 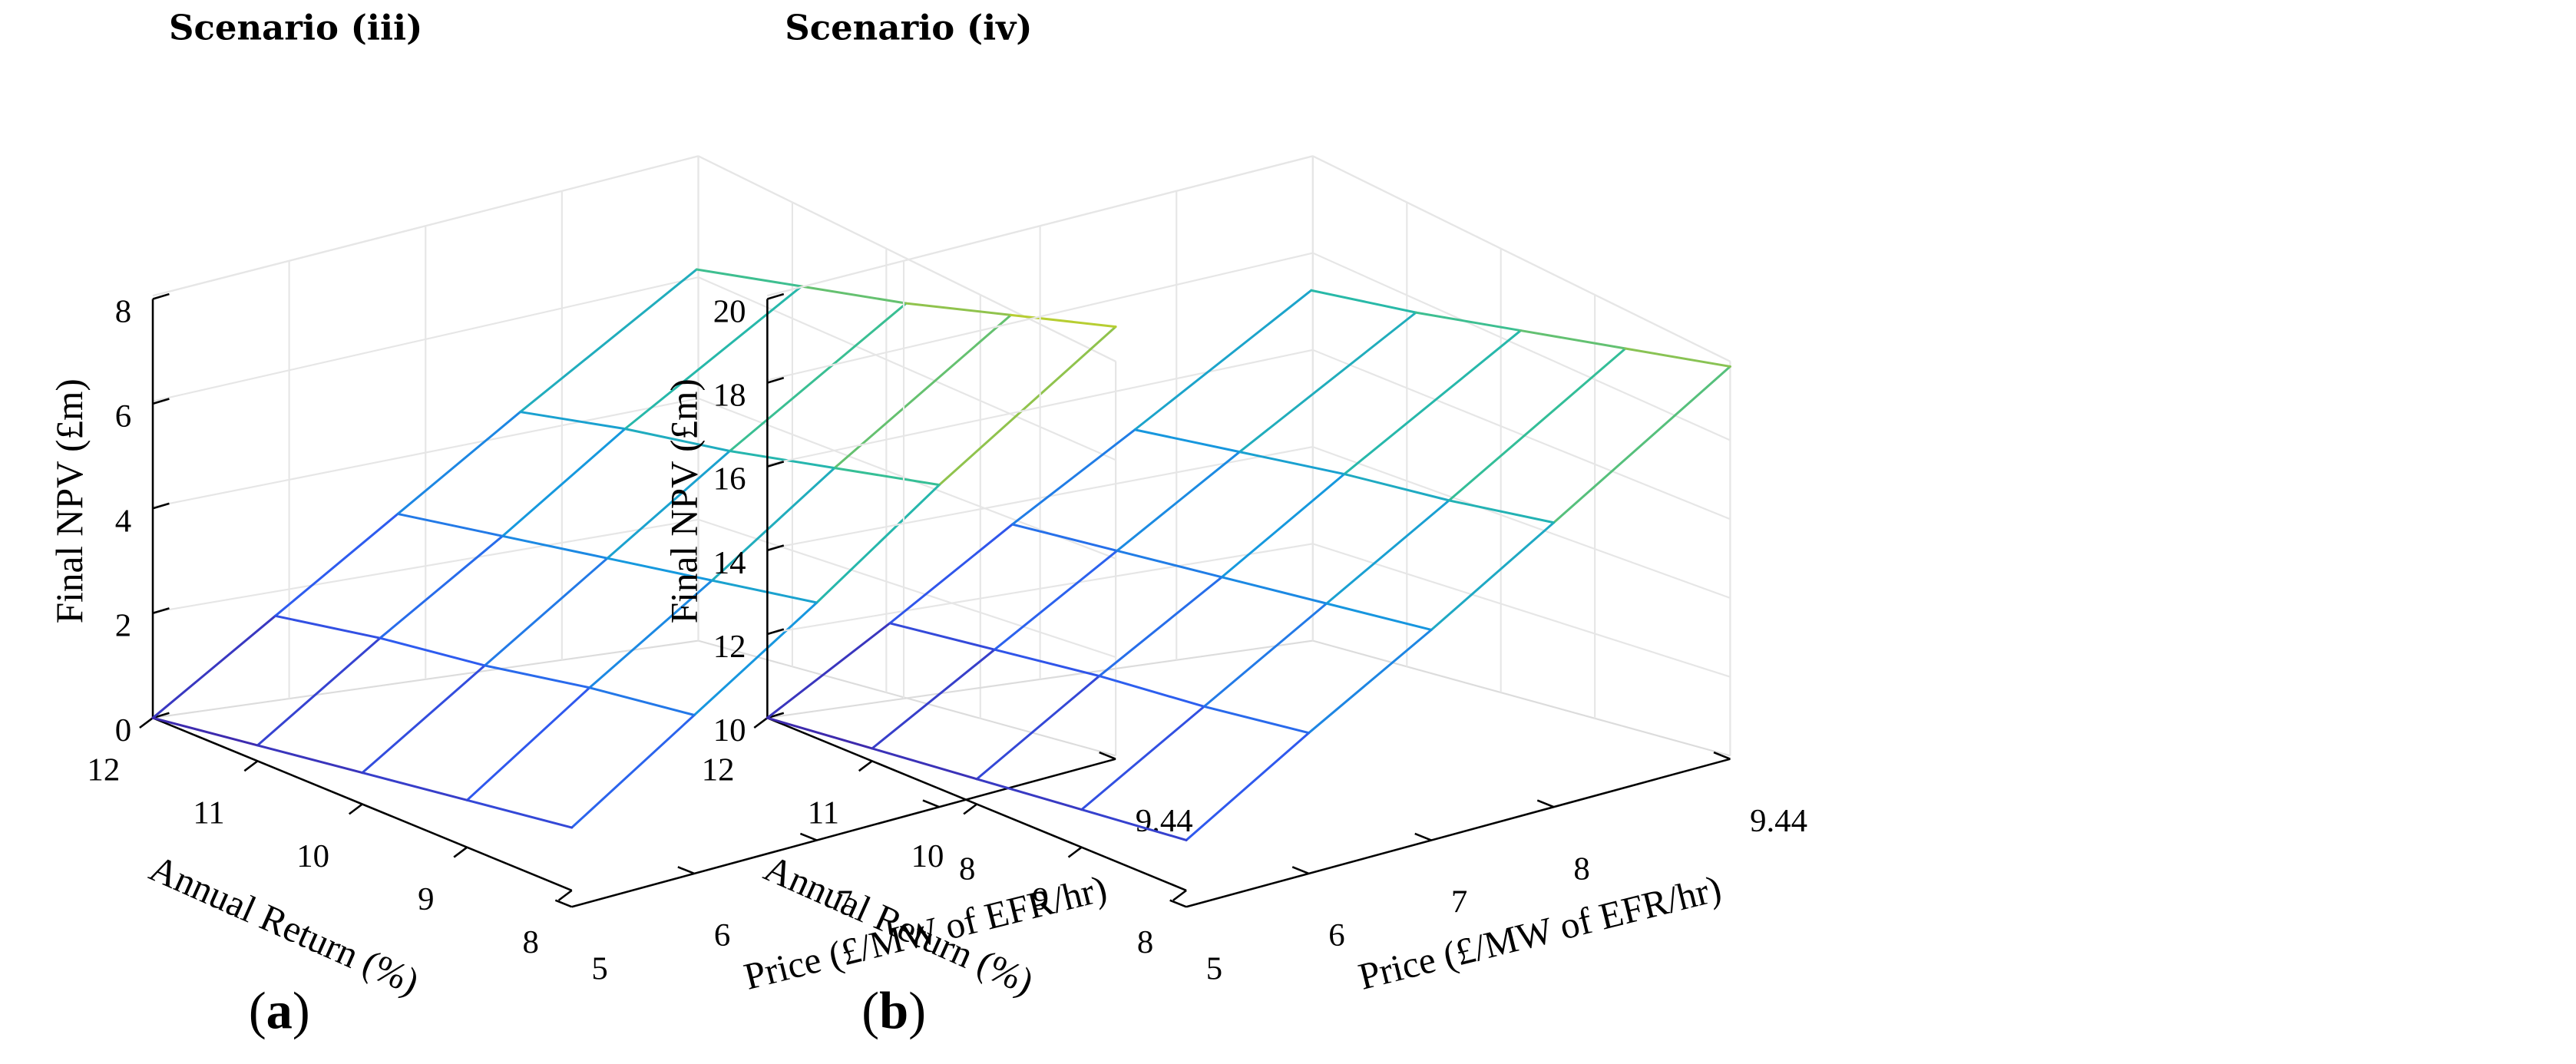 What do you see at coordinates (312, 856) in the screenshot?
I see `y-tick-label: 10` at bounding box center [312, 856].